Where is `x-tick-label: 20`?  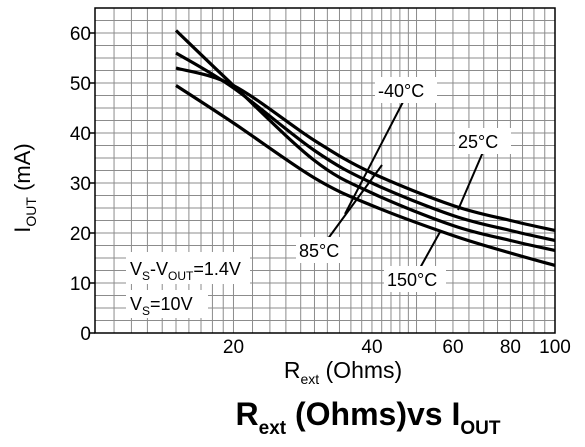
x-tick-label: 20 is located at coordinates (233, 347).